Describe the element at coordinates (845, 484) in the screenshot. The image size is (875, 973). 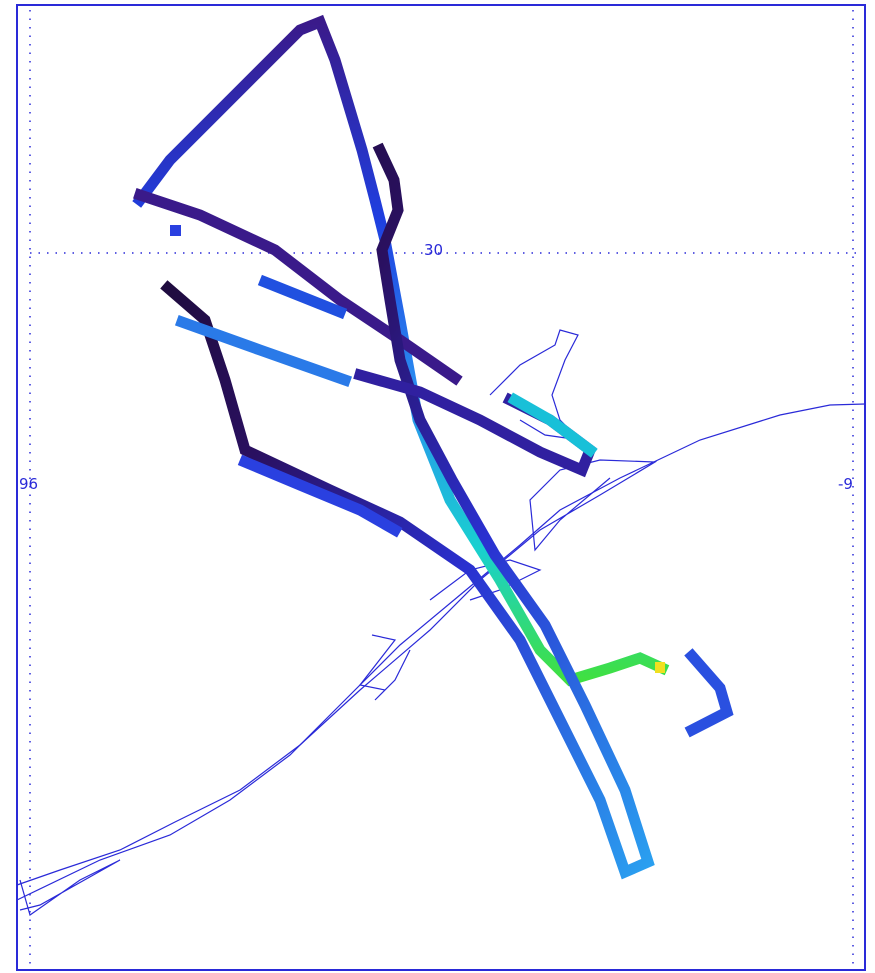
I see `lon-label: -9` at that location.